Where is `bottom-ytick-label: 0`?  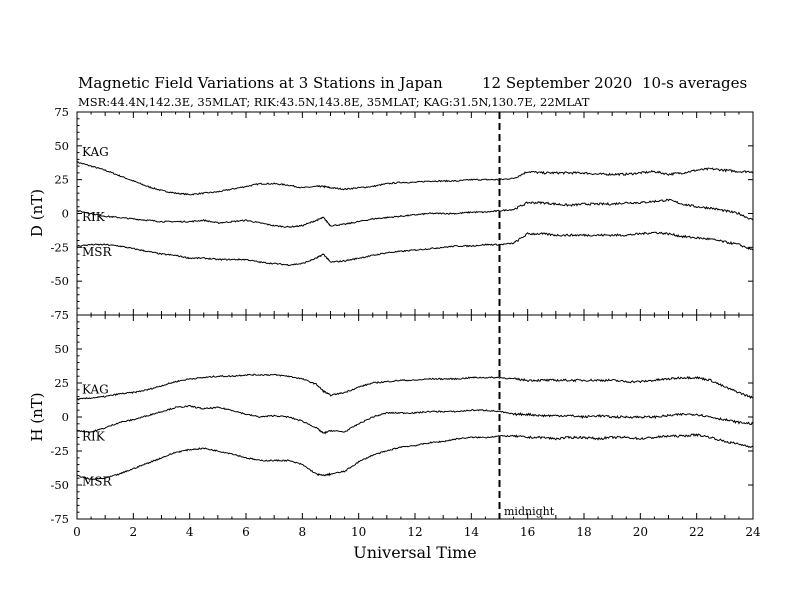 bottom-ytick-label: 0 is located at coordinates (65, 417).